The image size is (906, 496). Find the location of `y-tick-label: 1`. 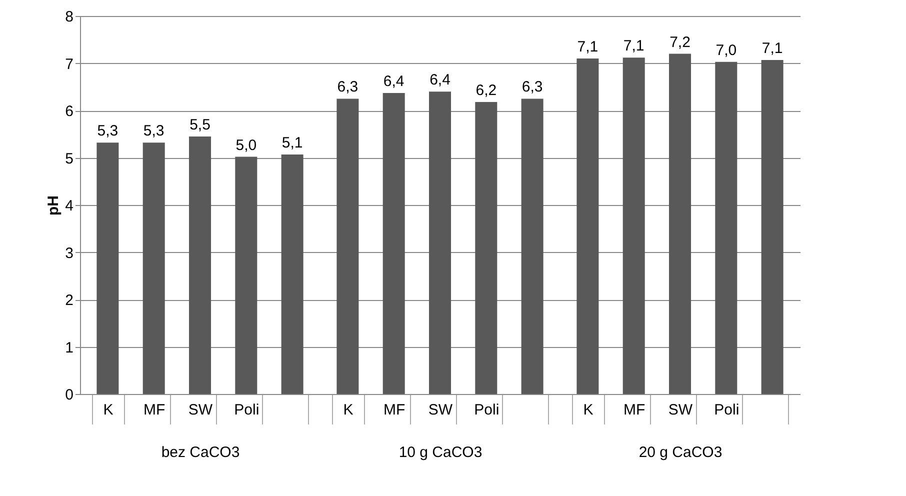

y-tick-label: 1 is located at coordinates (69, 347).